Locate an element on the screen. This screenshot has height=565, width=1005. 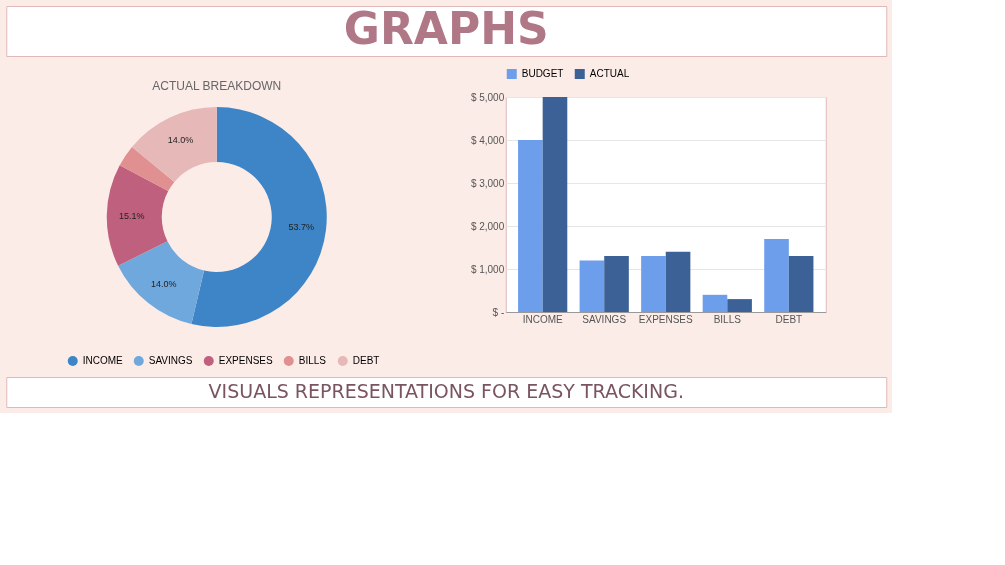
text: GRAPHS is located at coordinates (446, 28).